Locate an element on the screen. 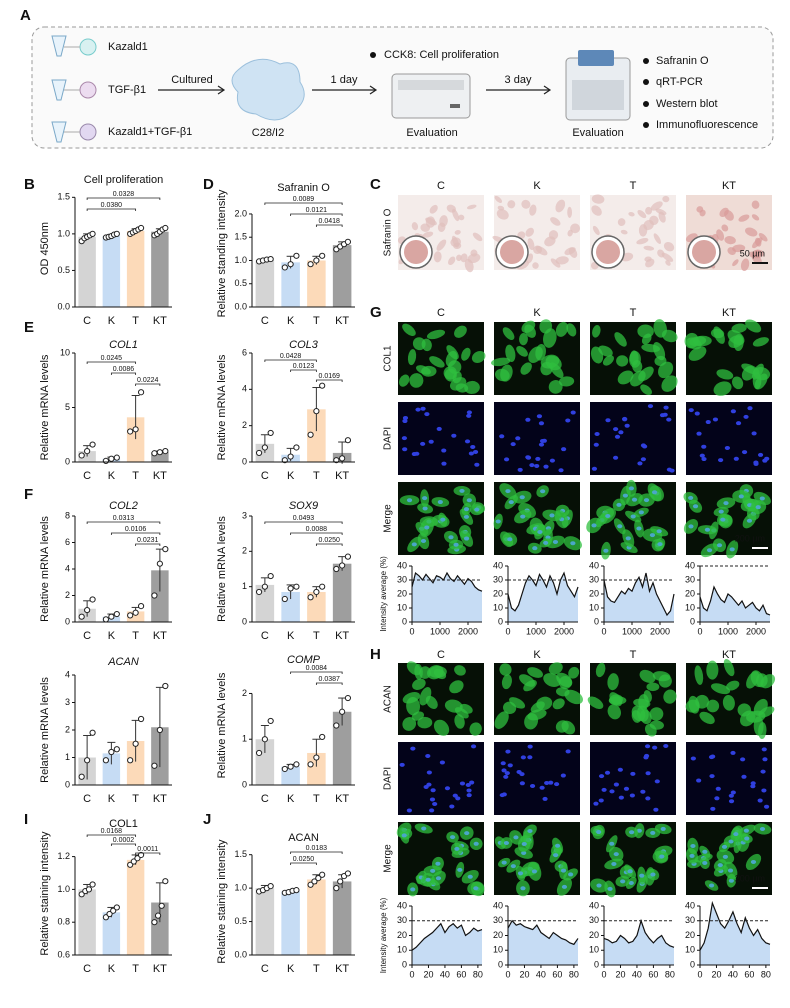  panel-label: J is located at coordinates (207, 819).